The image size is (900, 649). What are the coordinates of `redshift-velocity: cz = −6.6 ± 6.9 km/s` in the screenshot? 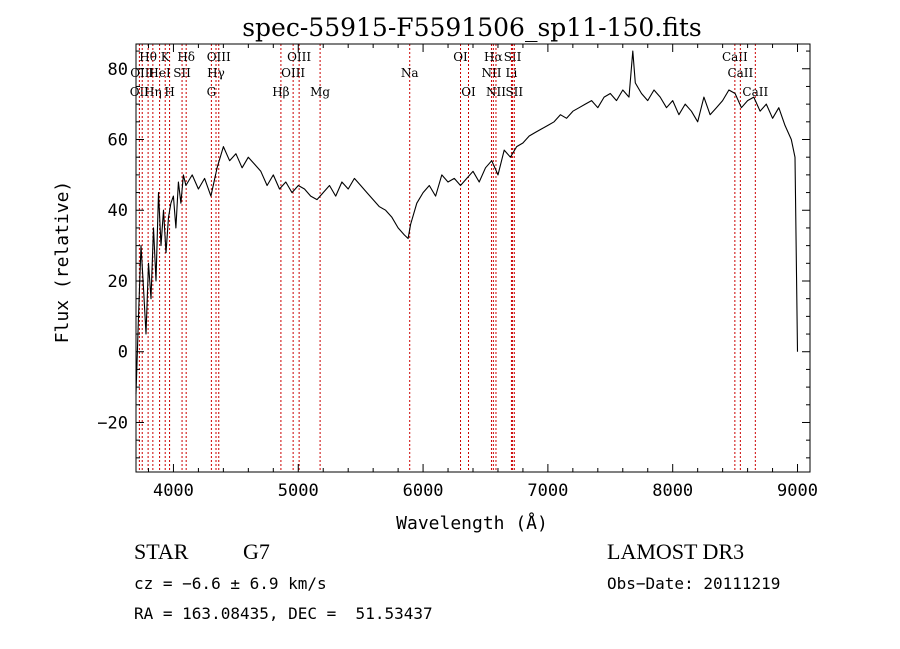 It's located at (230, 583).